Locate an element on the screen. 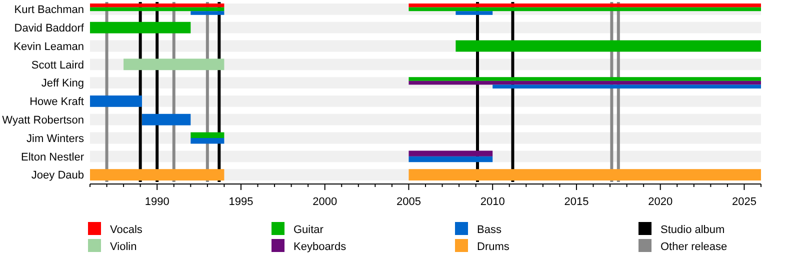 The height and width of the screenshot is (270, 790). y-tick-label: Kurt Bachman is located at coordinates (49, 10).